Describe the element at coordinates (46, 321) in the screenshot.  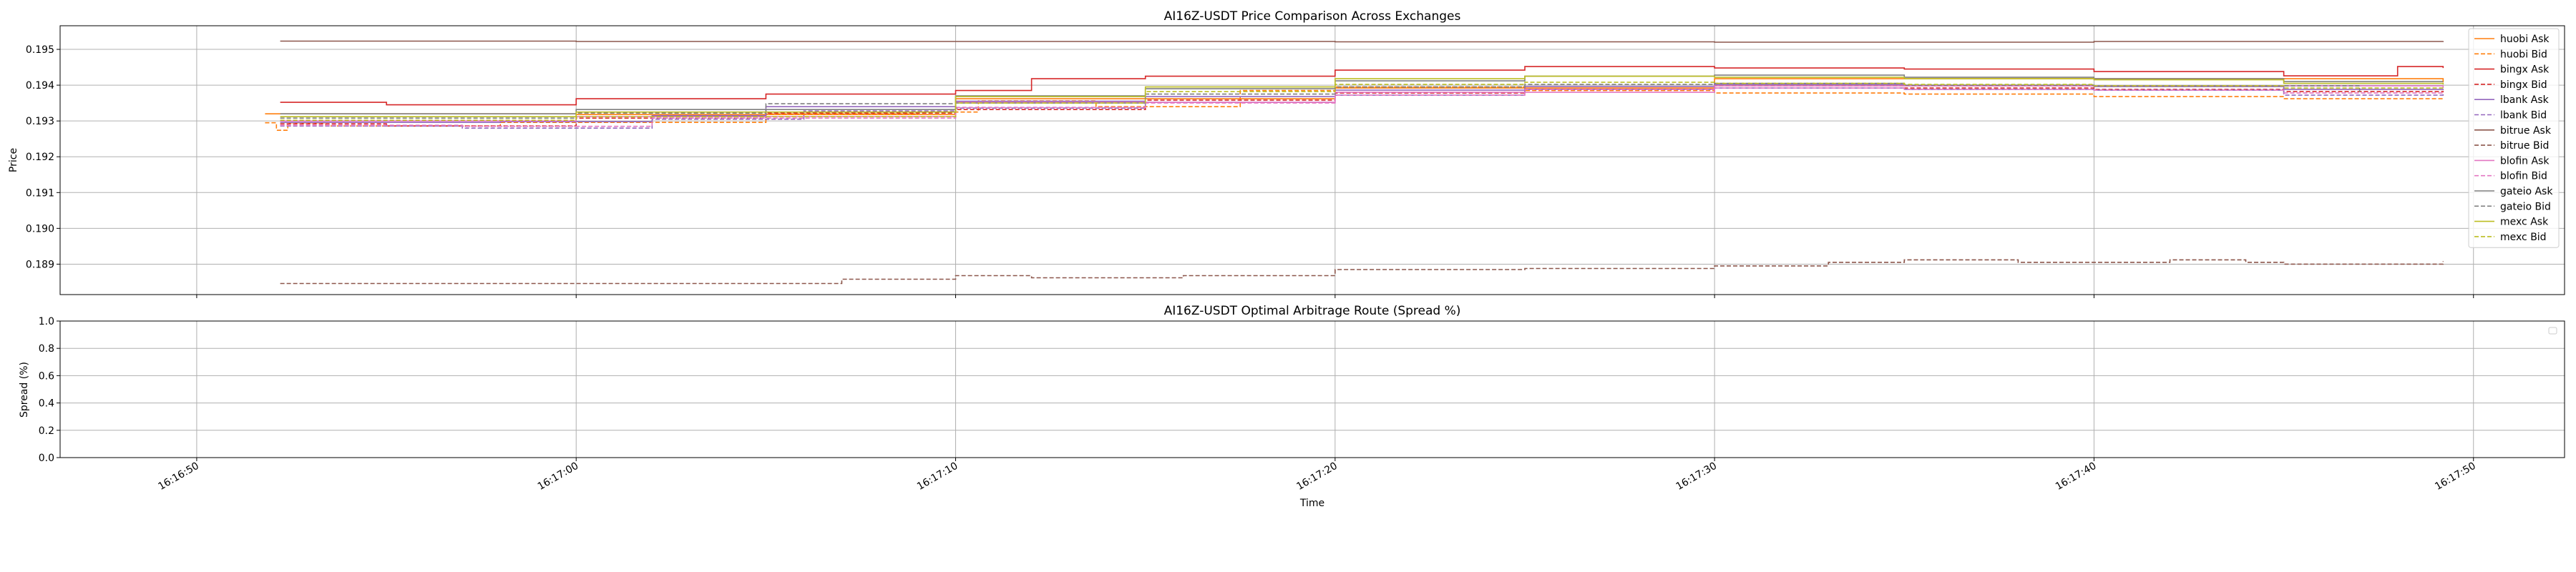
I see `bottom-ytick-label: 1.0` at that location.